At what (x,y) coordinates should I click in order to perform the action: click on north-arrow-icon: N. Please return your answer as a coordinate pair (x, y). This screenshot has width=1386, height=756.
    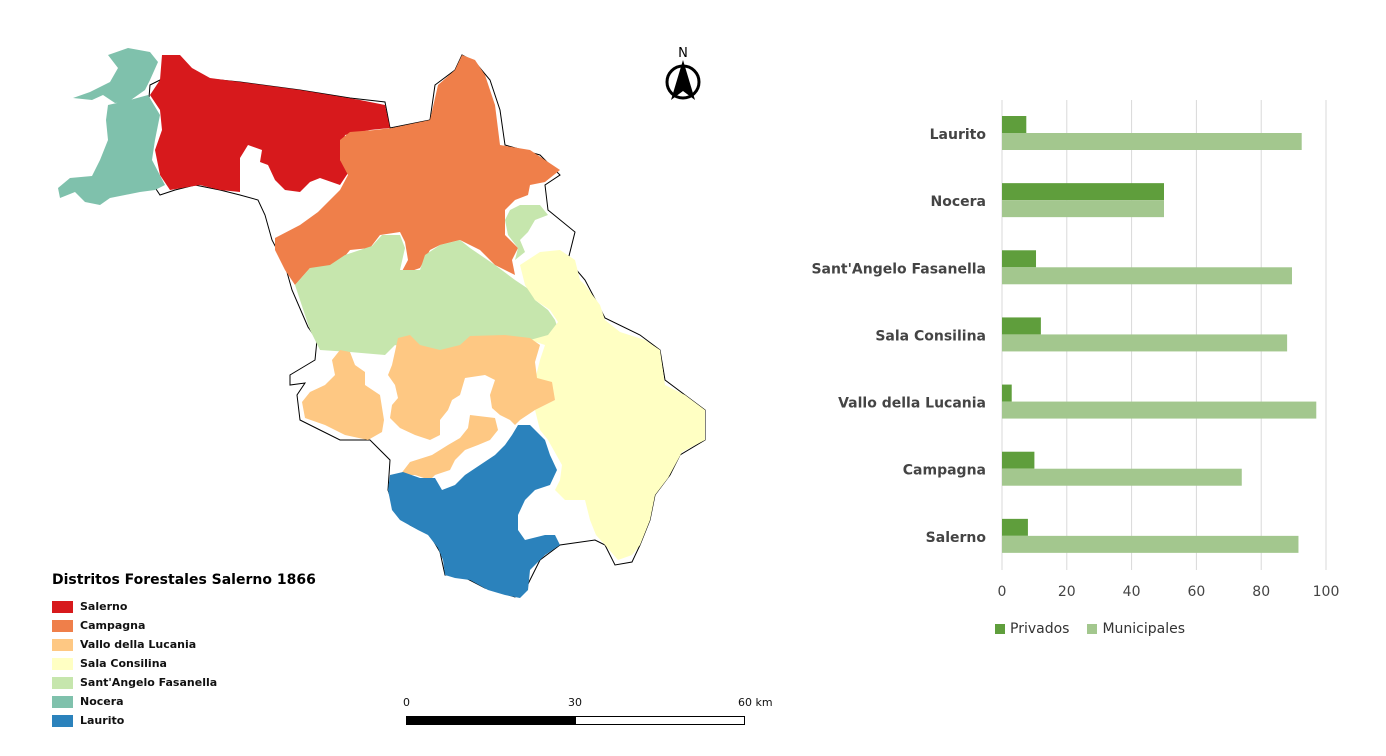
    Looking at the image, I should click on (683, 73).